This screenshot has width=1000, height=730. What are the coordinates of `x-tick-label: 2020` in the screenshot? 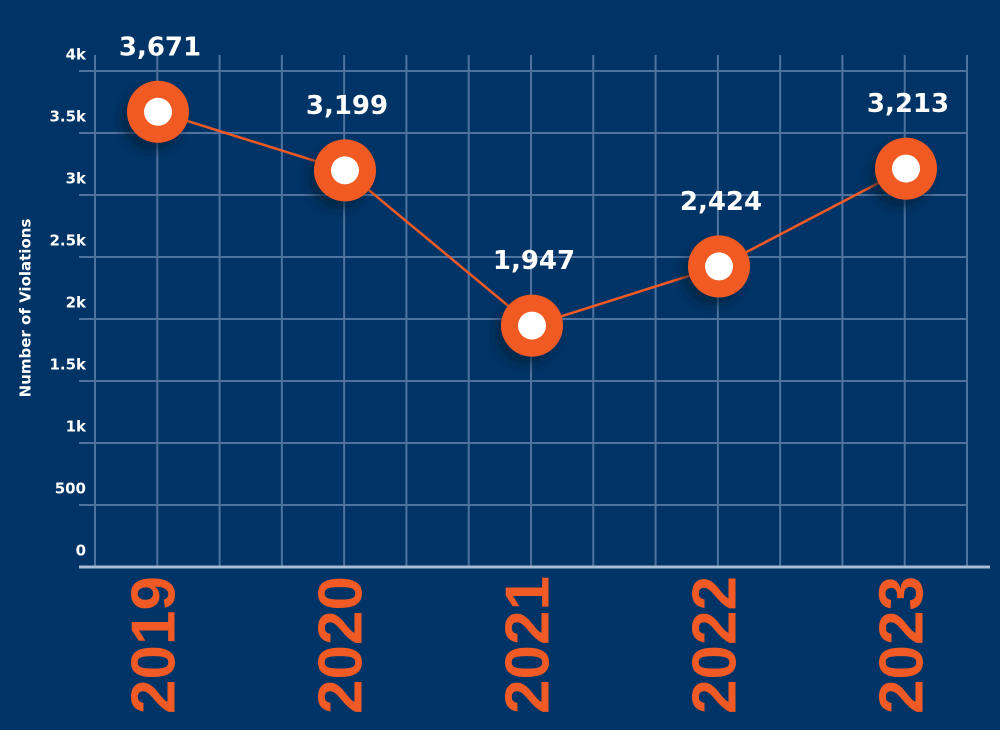 It's located at (340, 645).